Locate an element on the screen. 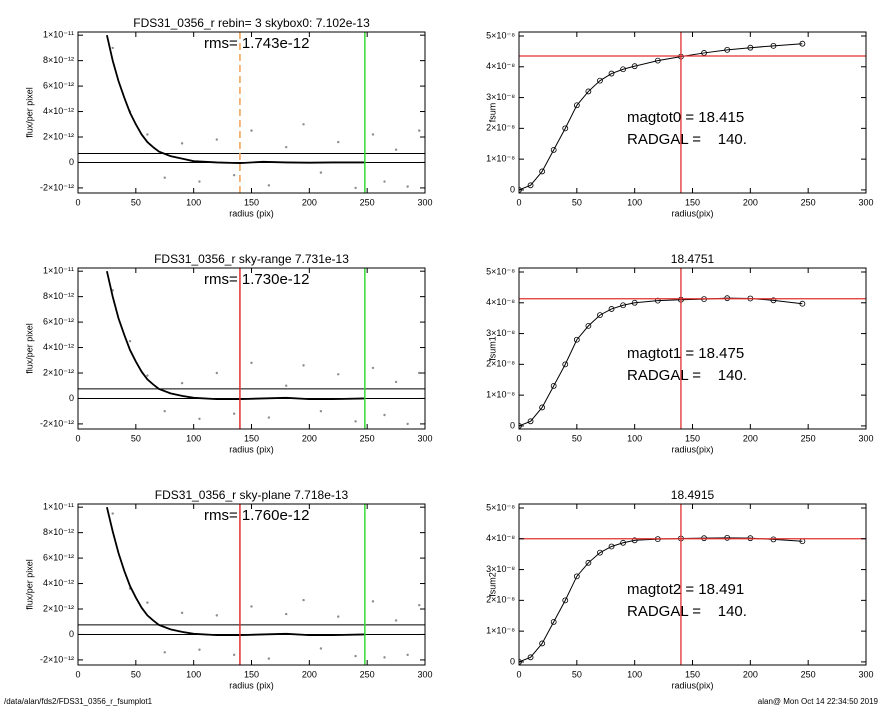  y-axis-label: flux/per pixel is located at coordinates (29, 112).